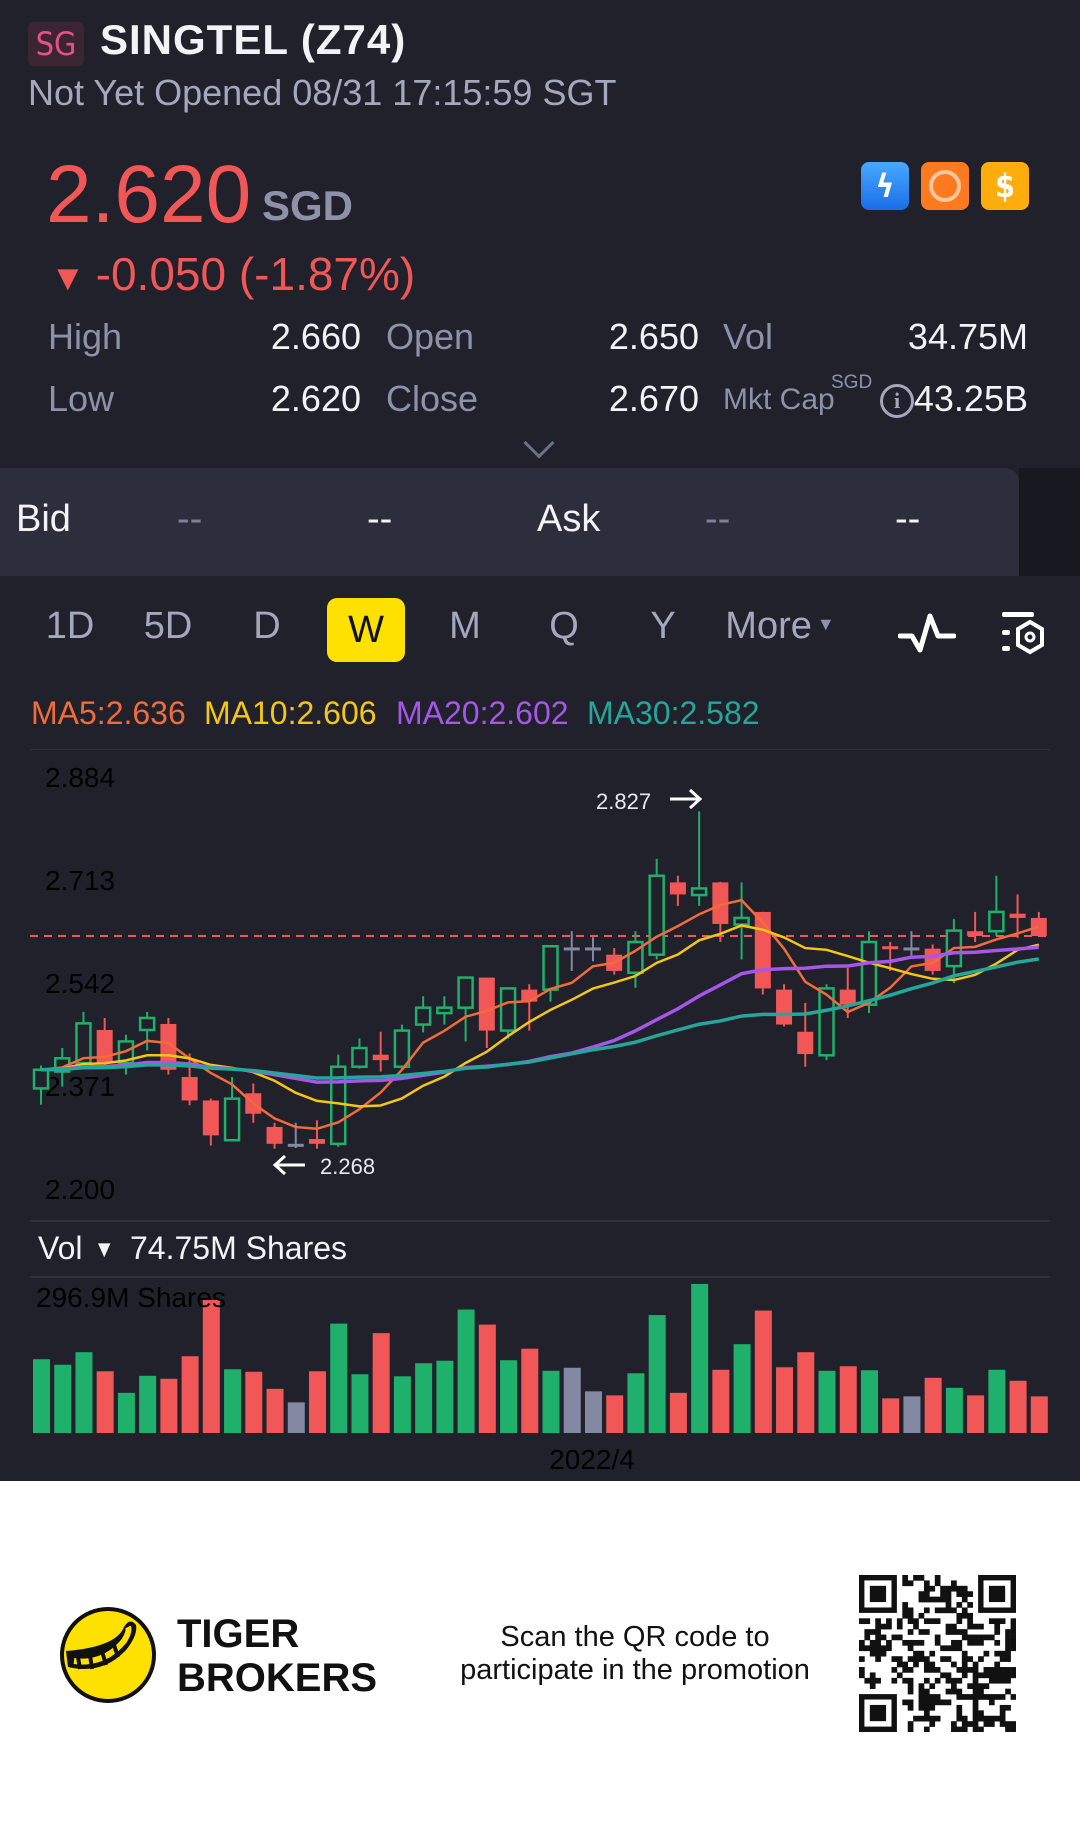 This screenshot has width=1080, height=1827. Describe the element at coordinates (267, 626) in the screenshot. I see `tab-d: D` at that location.